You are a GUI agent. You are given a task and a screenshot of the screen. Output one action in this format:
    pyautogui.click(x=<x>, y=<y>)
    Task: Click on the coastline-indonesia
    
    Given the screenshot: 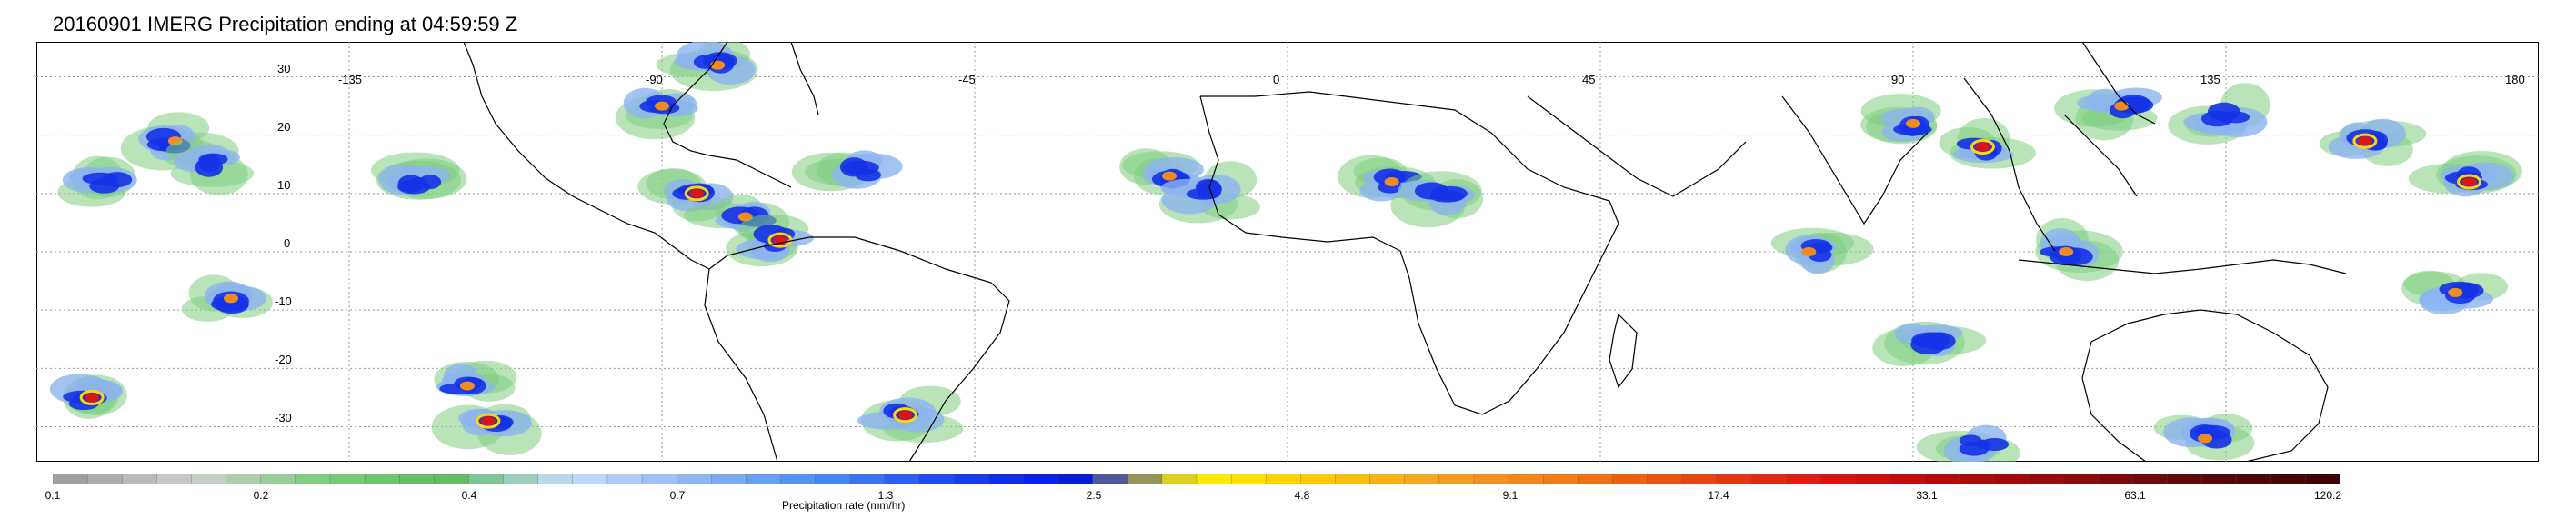 What is the action you would take?
    pyautogui.click(x=2182, y=266)
    